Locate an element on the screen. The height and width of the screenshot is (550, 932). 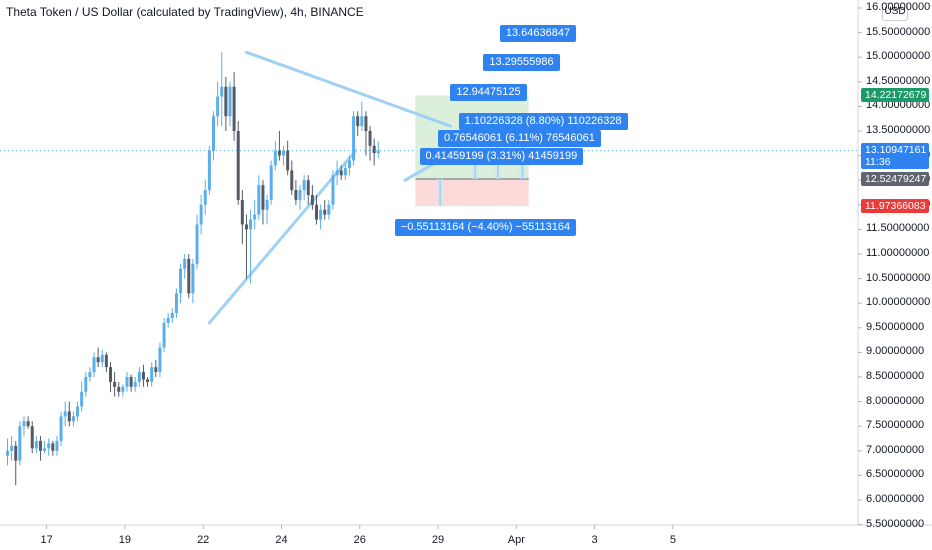
x-tick-label: 3 is located at coordinates (594, 540).